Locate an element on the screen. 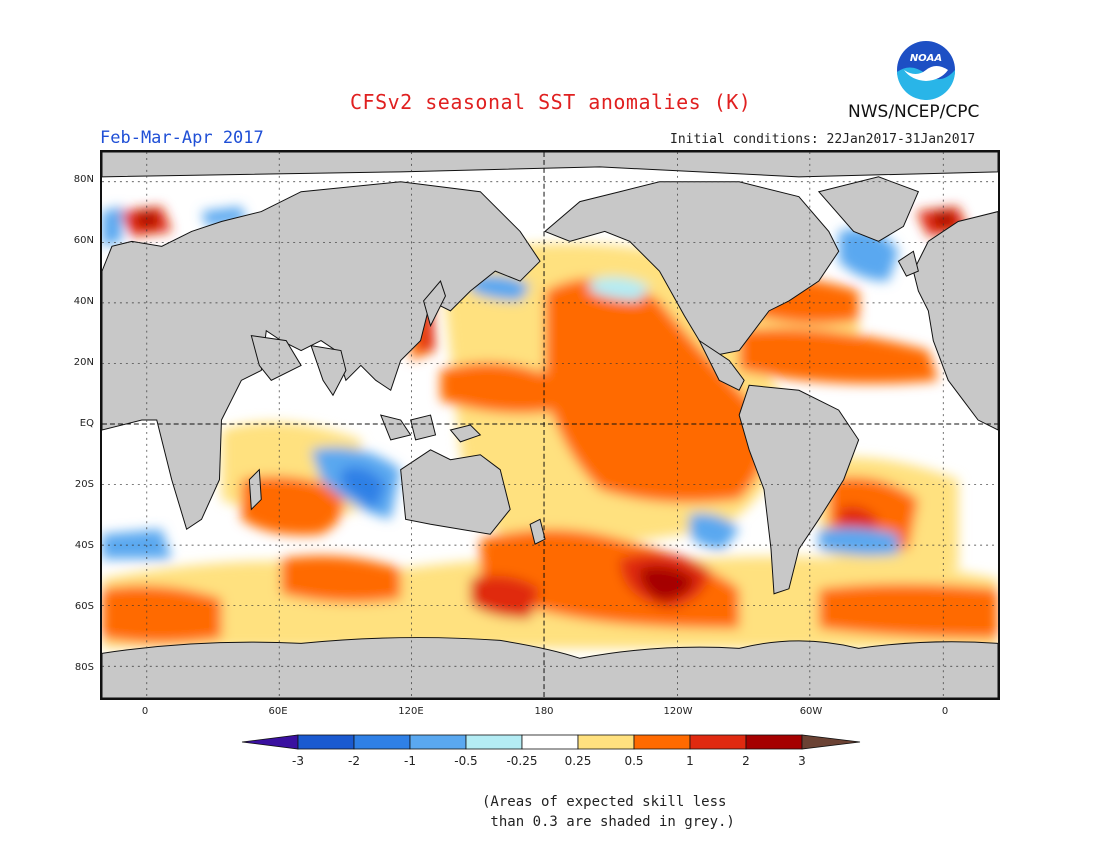 The width and height of the screenshot is (1100, 850). lon-label-180: 180 is located at coordinates (544, 711).